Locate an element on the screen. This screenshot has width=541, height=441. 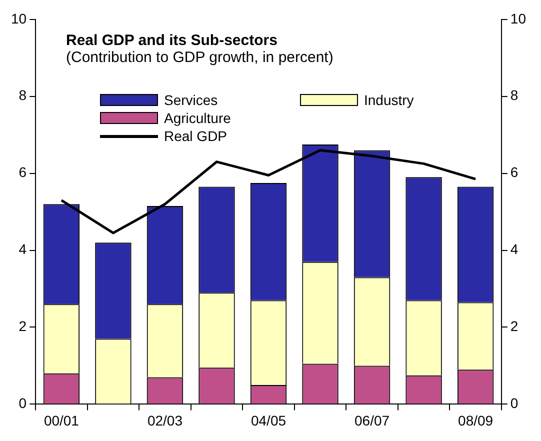
y2-tick-label: 6 is located at coordinates (514, 172).